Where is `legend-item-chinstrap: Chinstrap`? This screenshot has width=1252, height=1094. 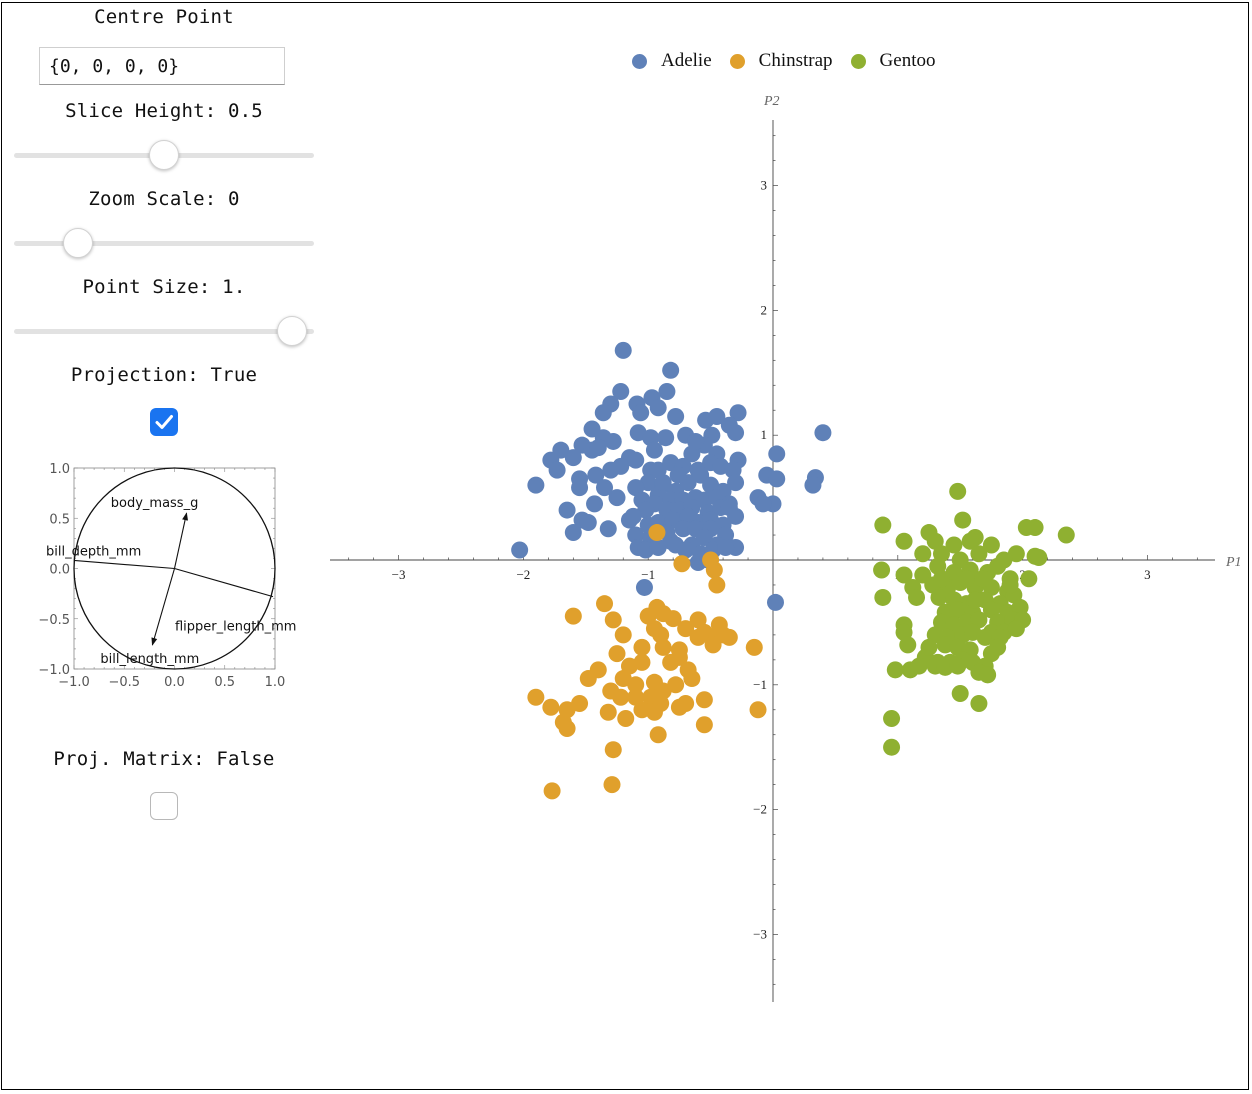
legend-item-chinstrap: Chinstrap is located at coordinates (781, 61).